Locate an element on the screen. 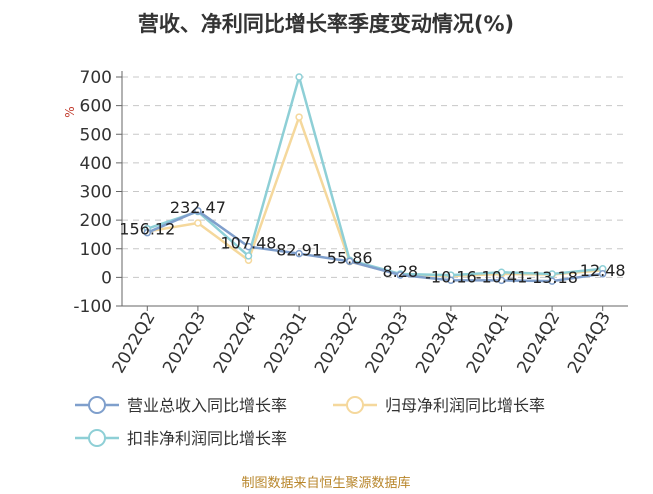 The width and height of the screenshot is (653, 494). legend-label: 扣非净利润同比增长率 is located at coordinates (207, 438).